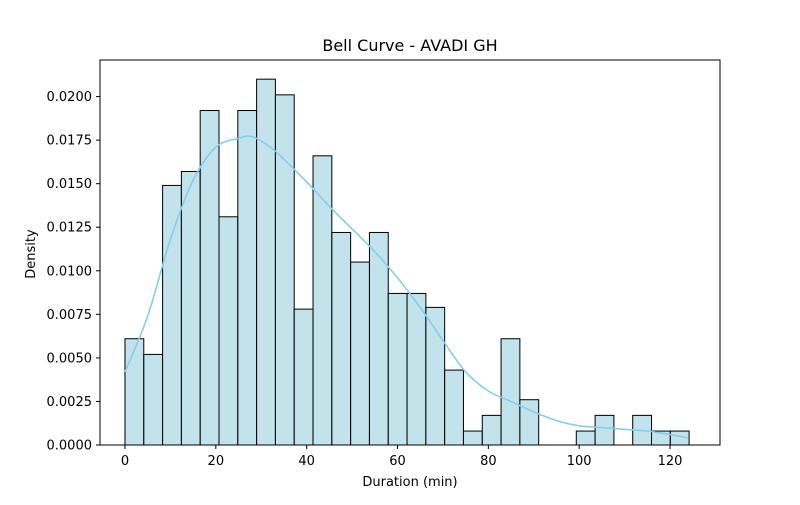  Describe the element at coordinates (216, 461) in the screenshot. I see `x-tick-label: 20` at that location.